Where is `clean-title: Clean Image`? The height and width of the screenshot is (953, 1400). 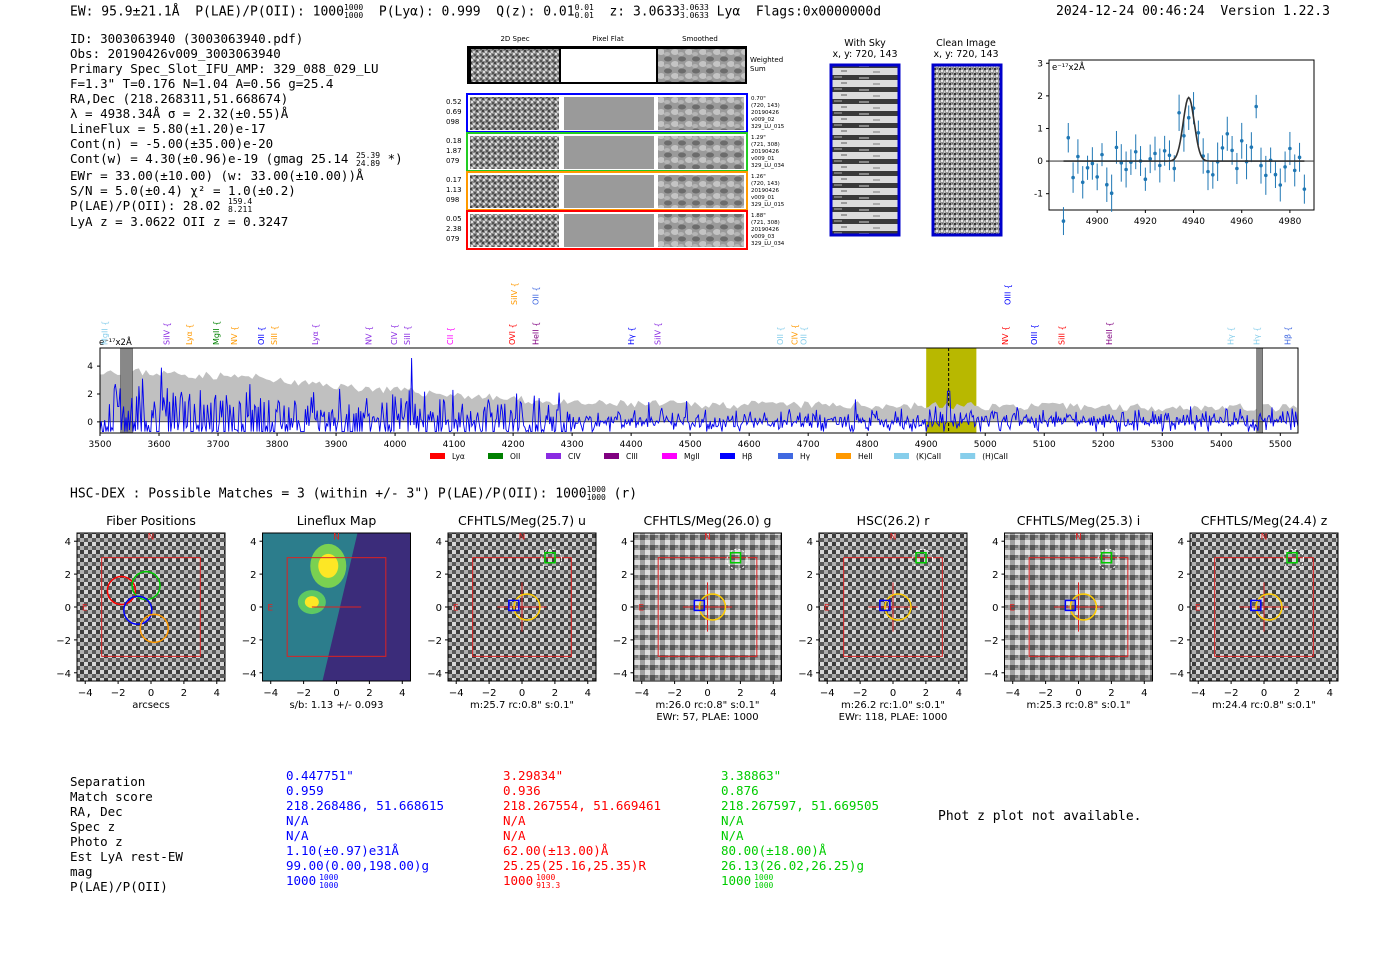
clean-title: Clean Image is located at coordinates (966, 43).